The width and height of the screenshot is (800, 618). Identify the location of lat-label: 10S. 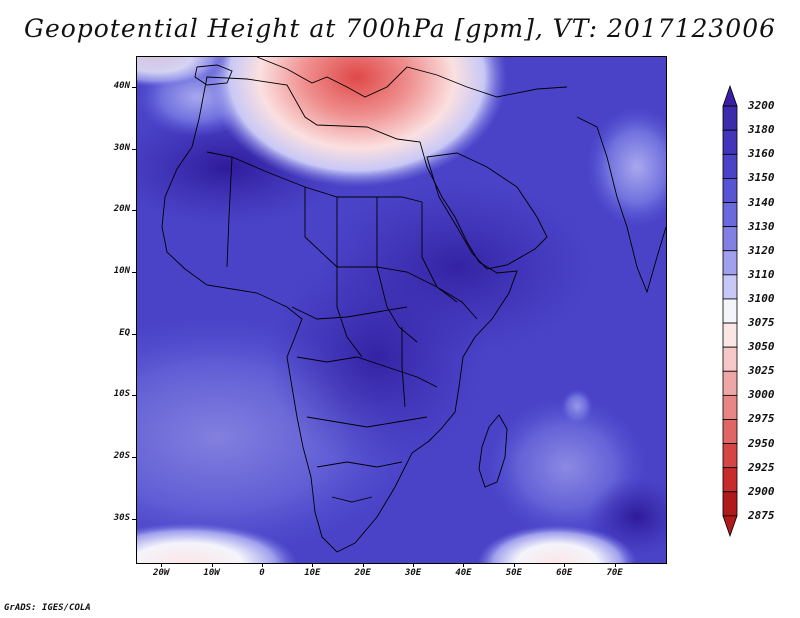
(121, 394).